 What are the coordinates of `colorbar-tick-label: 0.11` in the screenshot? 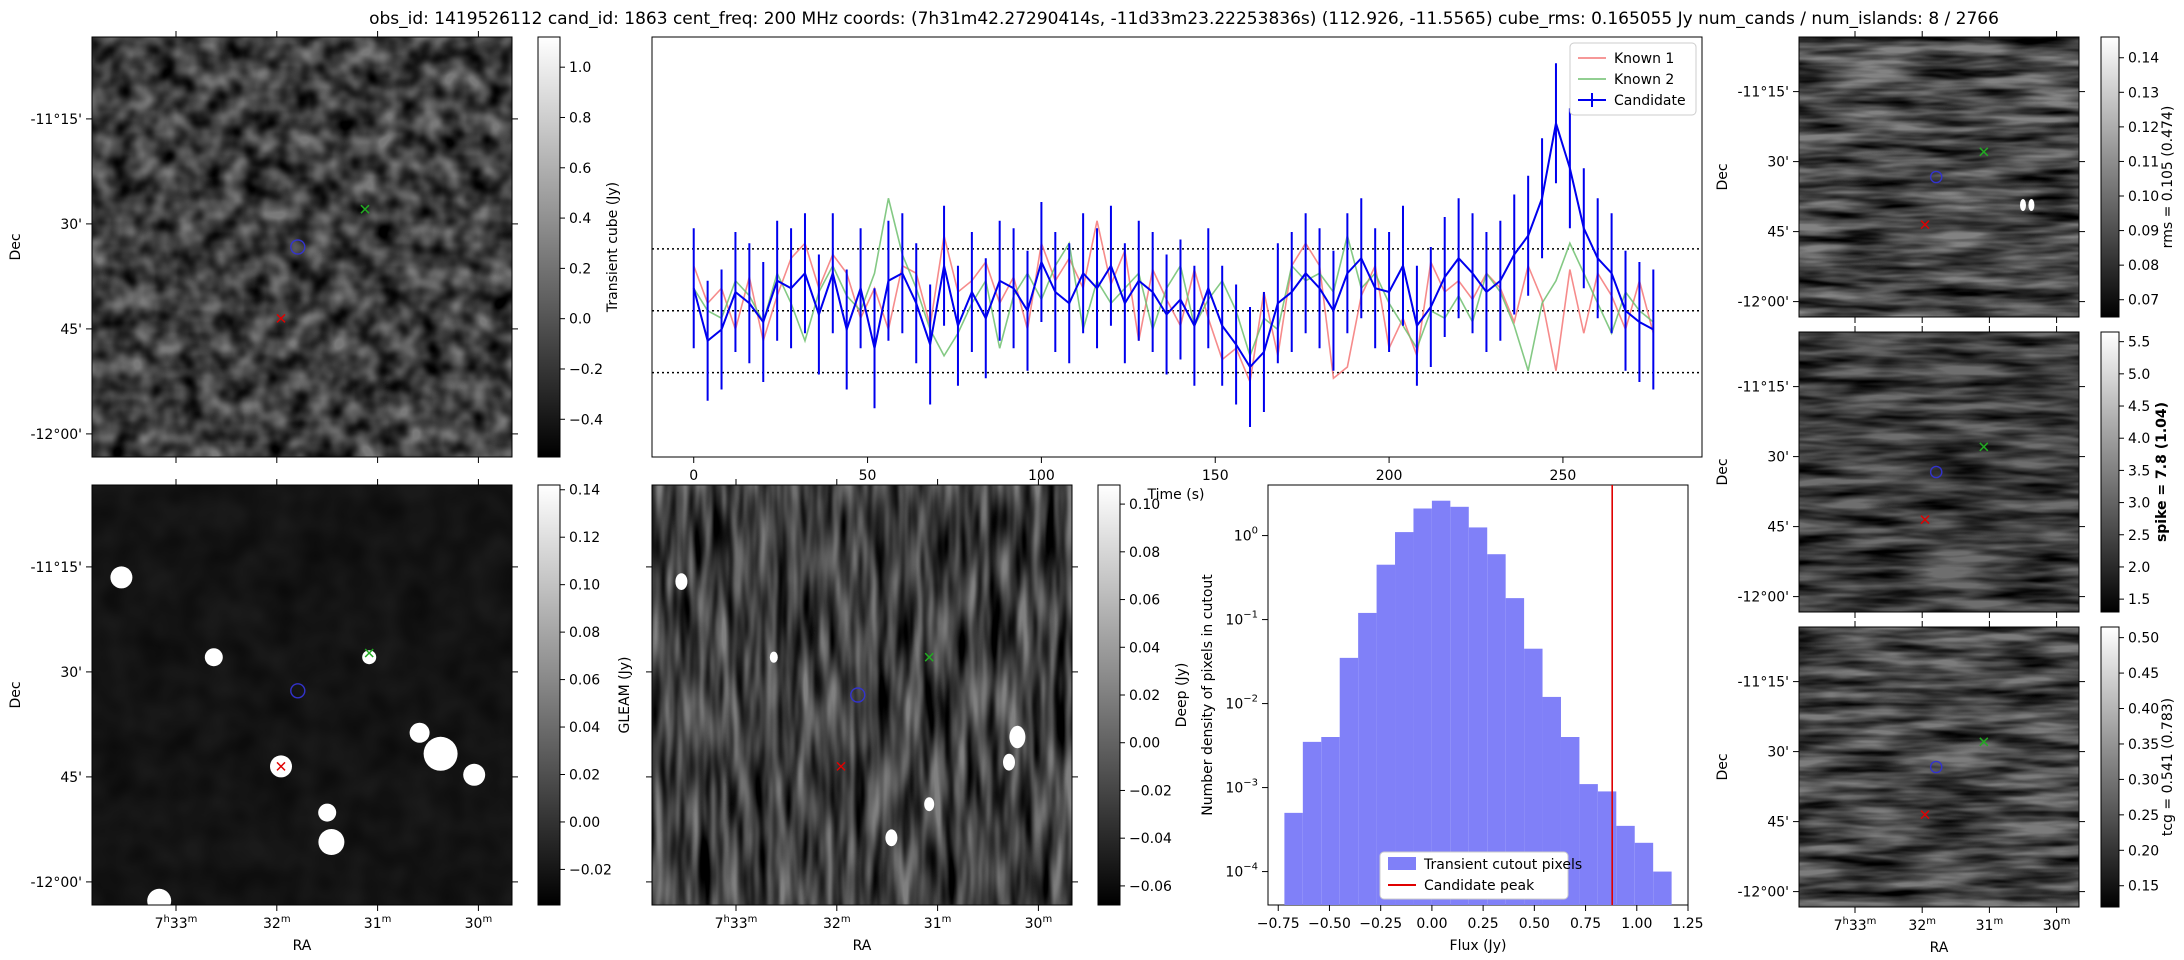 It's located at (2143, 162).